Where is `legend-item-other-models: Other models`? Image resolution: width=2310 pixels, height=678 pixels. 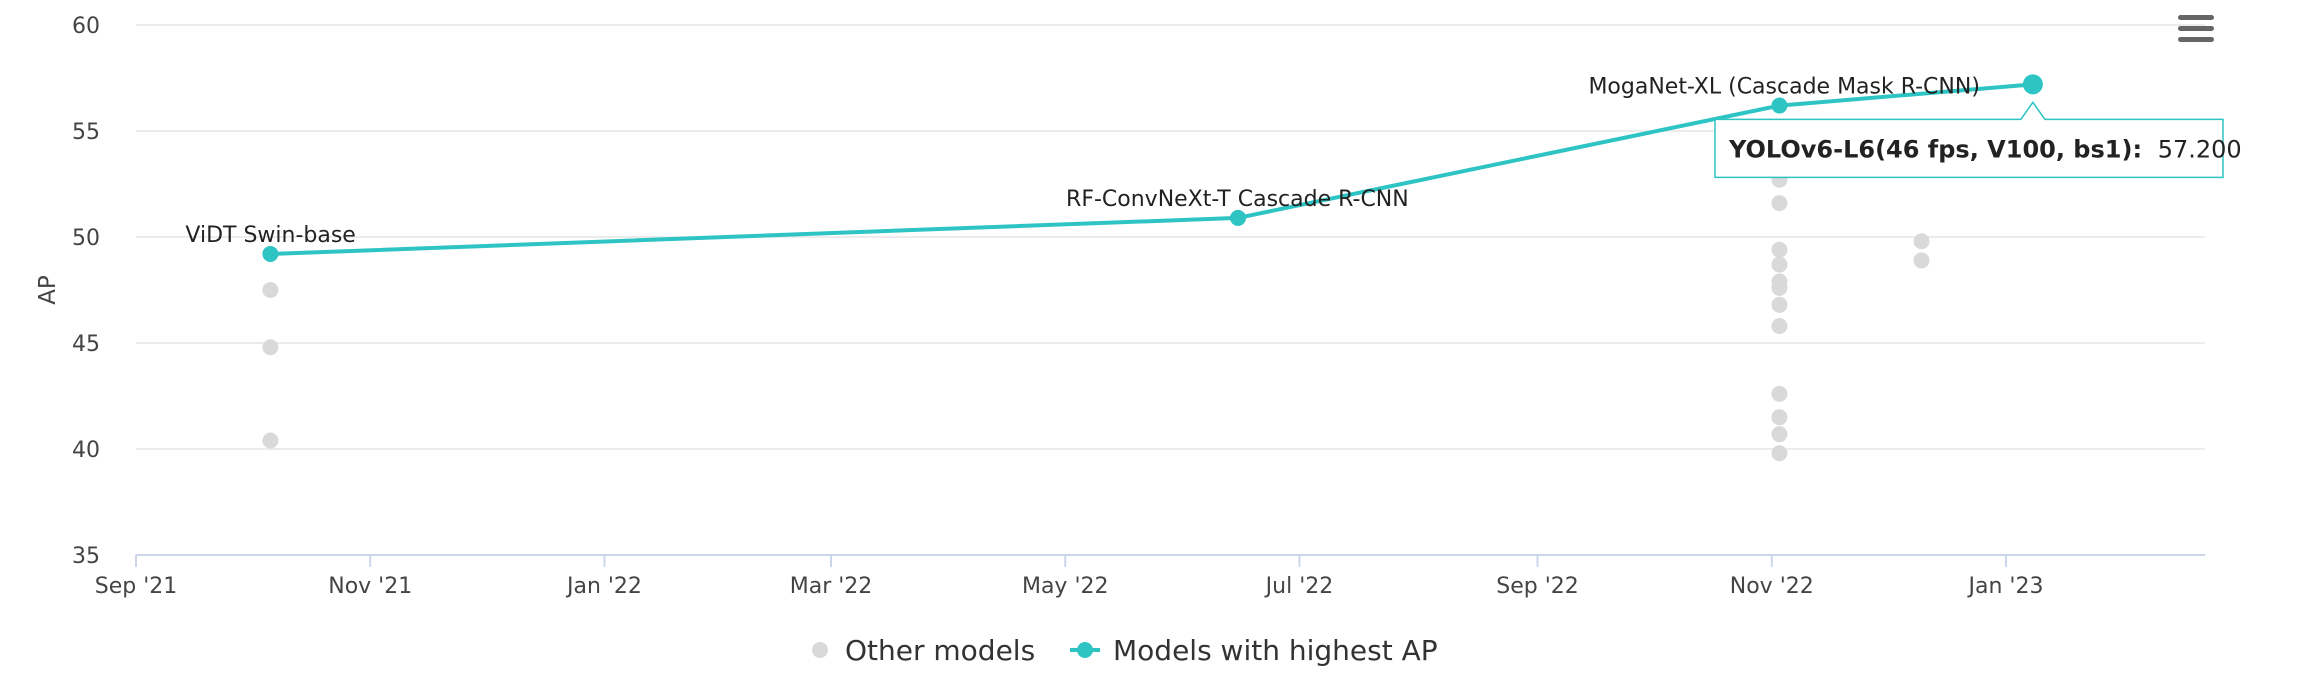
legend-item-other-models: Other models is located at coordinates (923, 650).